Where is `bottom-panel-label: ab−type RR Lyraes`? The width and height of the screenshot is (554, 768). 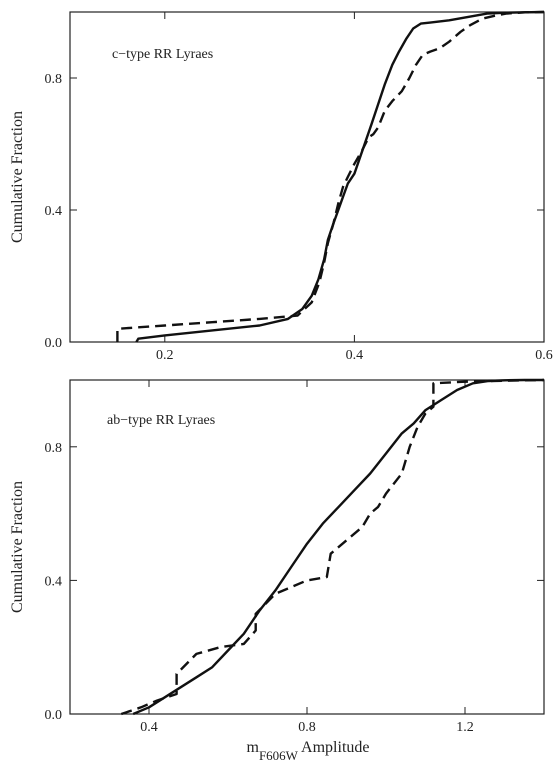
bottom-panel-label: ab−type RR Lyraes is located at coordinates (161, 420).